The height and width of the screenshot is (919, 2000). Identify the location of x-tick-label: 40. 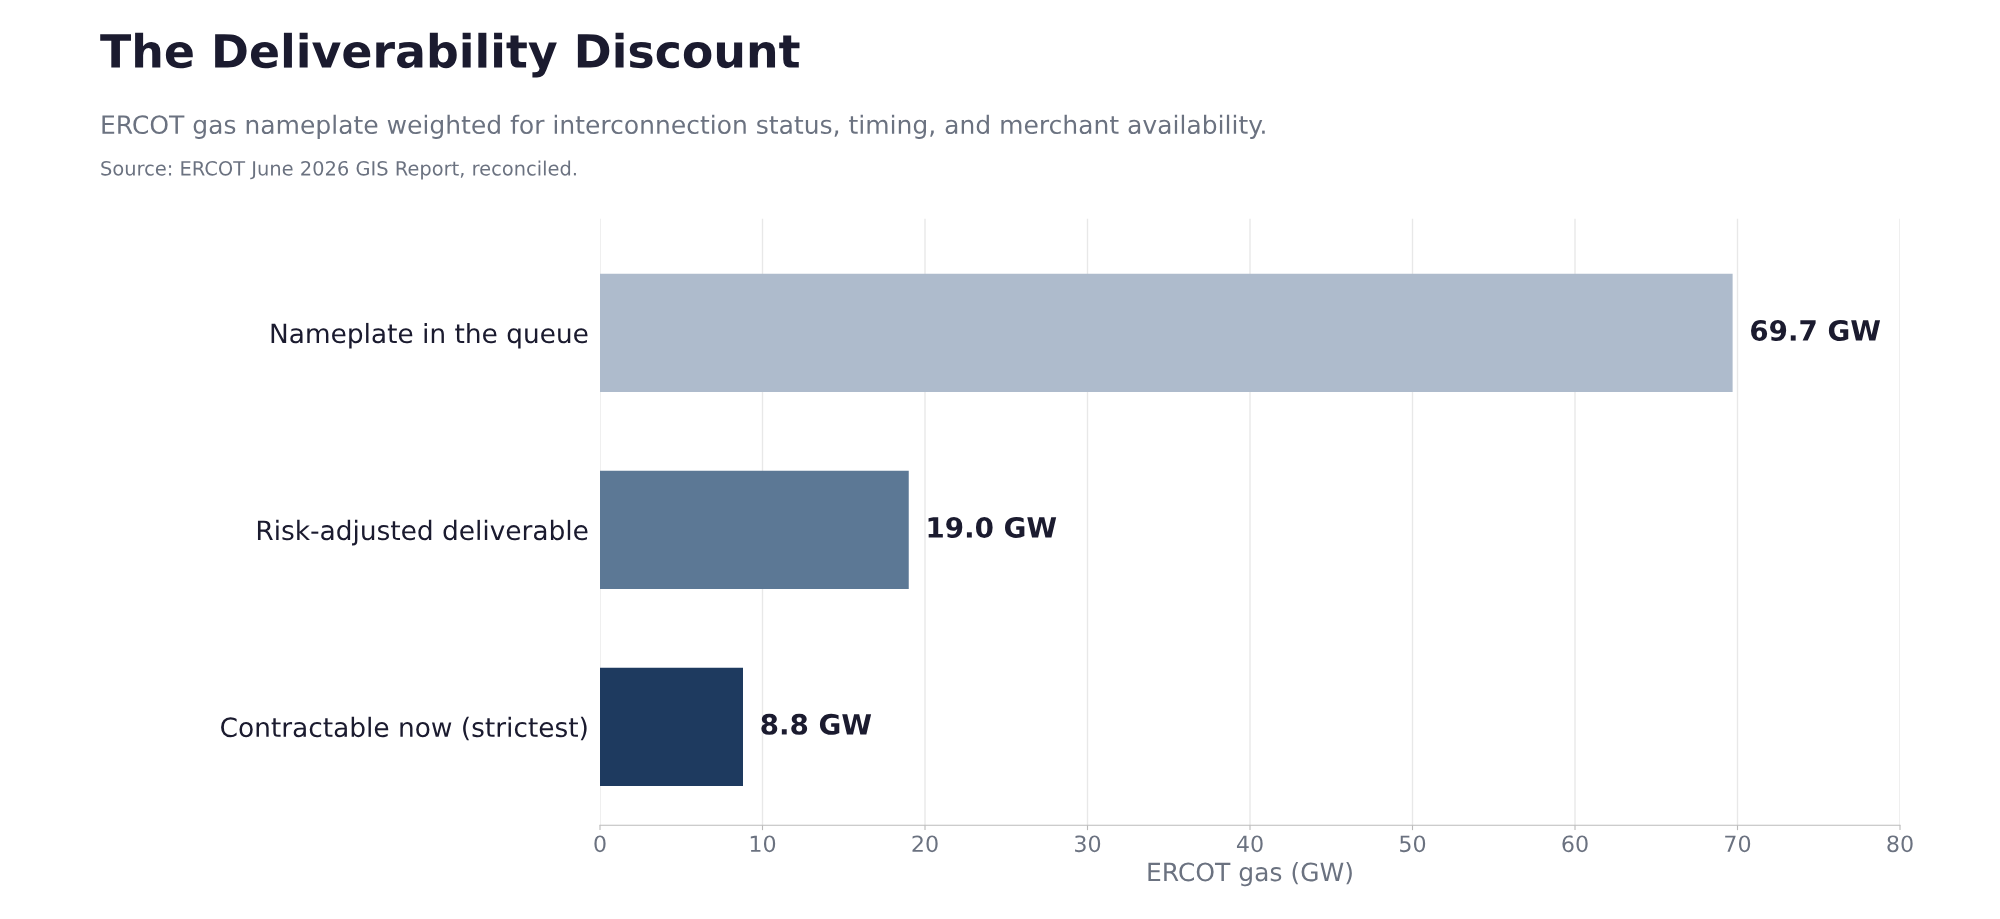
(1249, 844).